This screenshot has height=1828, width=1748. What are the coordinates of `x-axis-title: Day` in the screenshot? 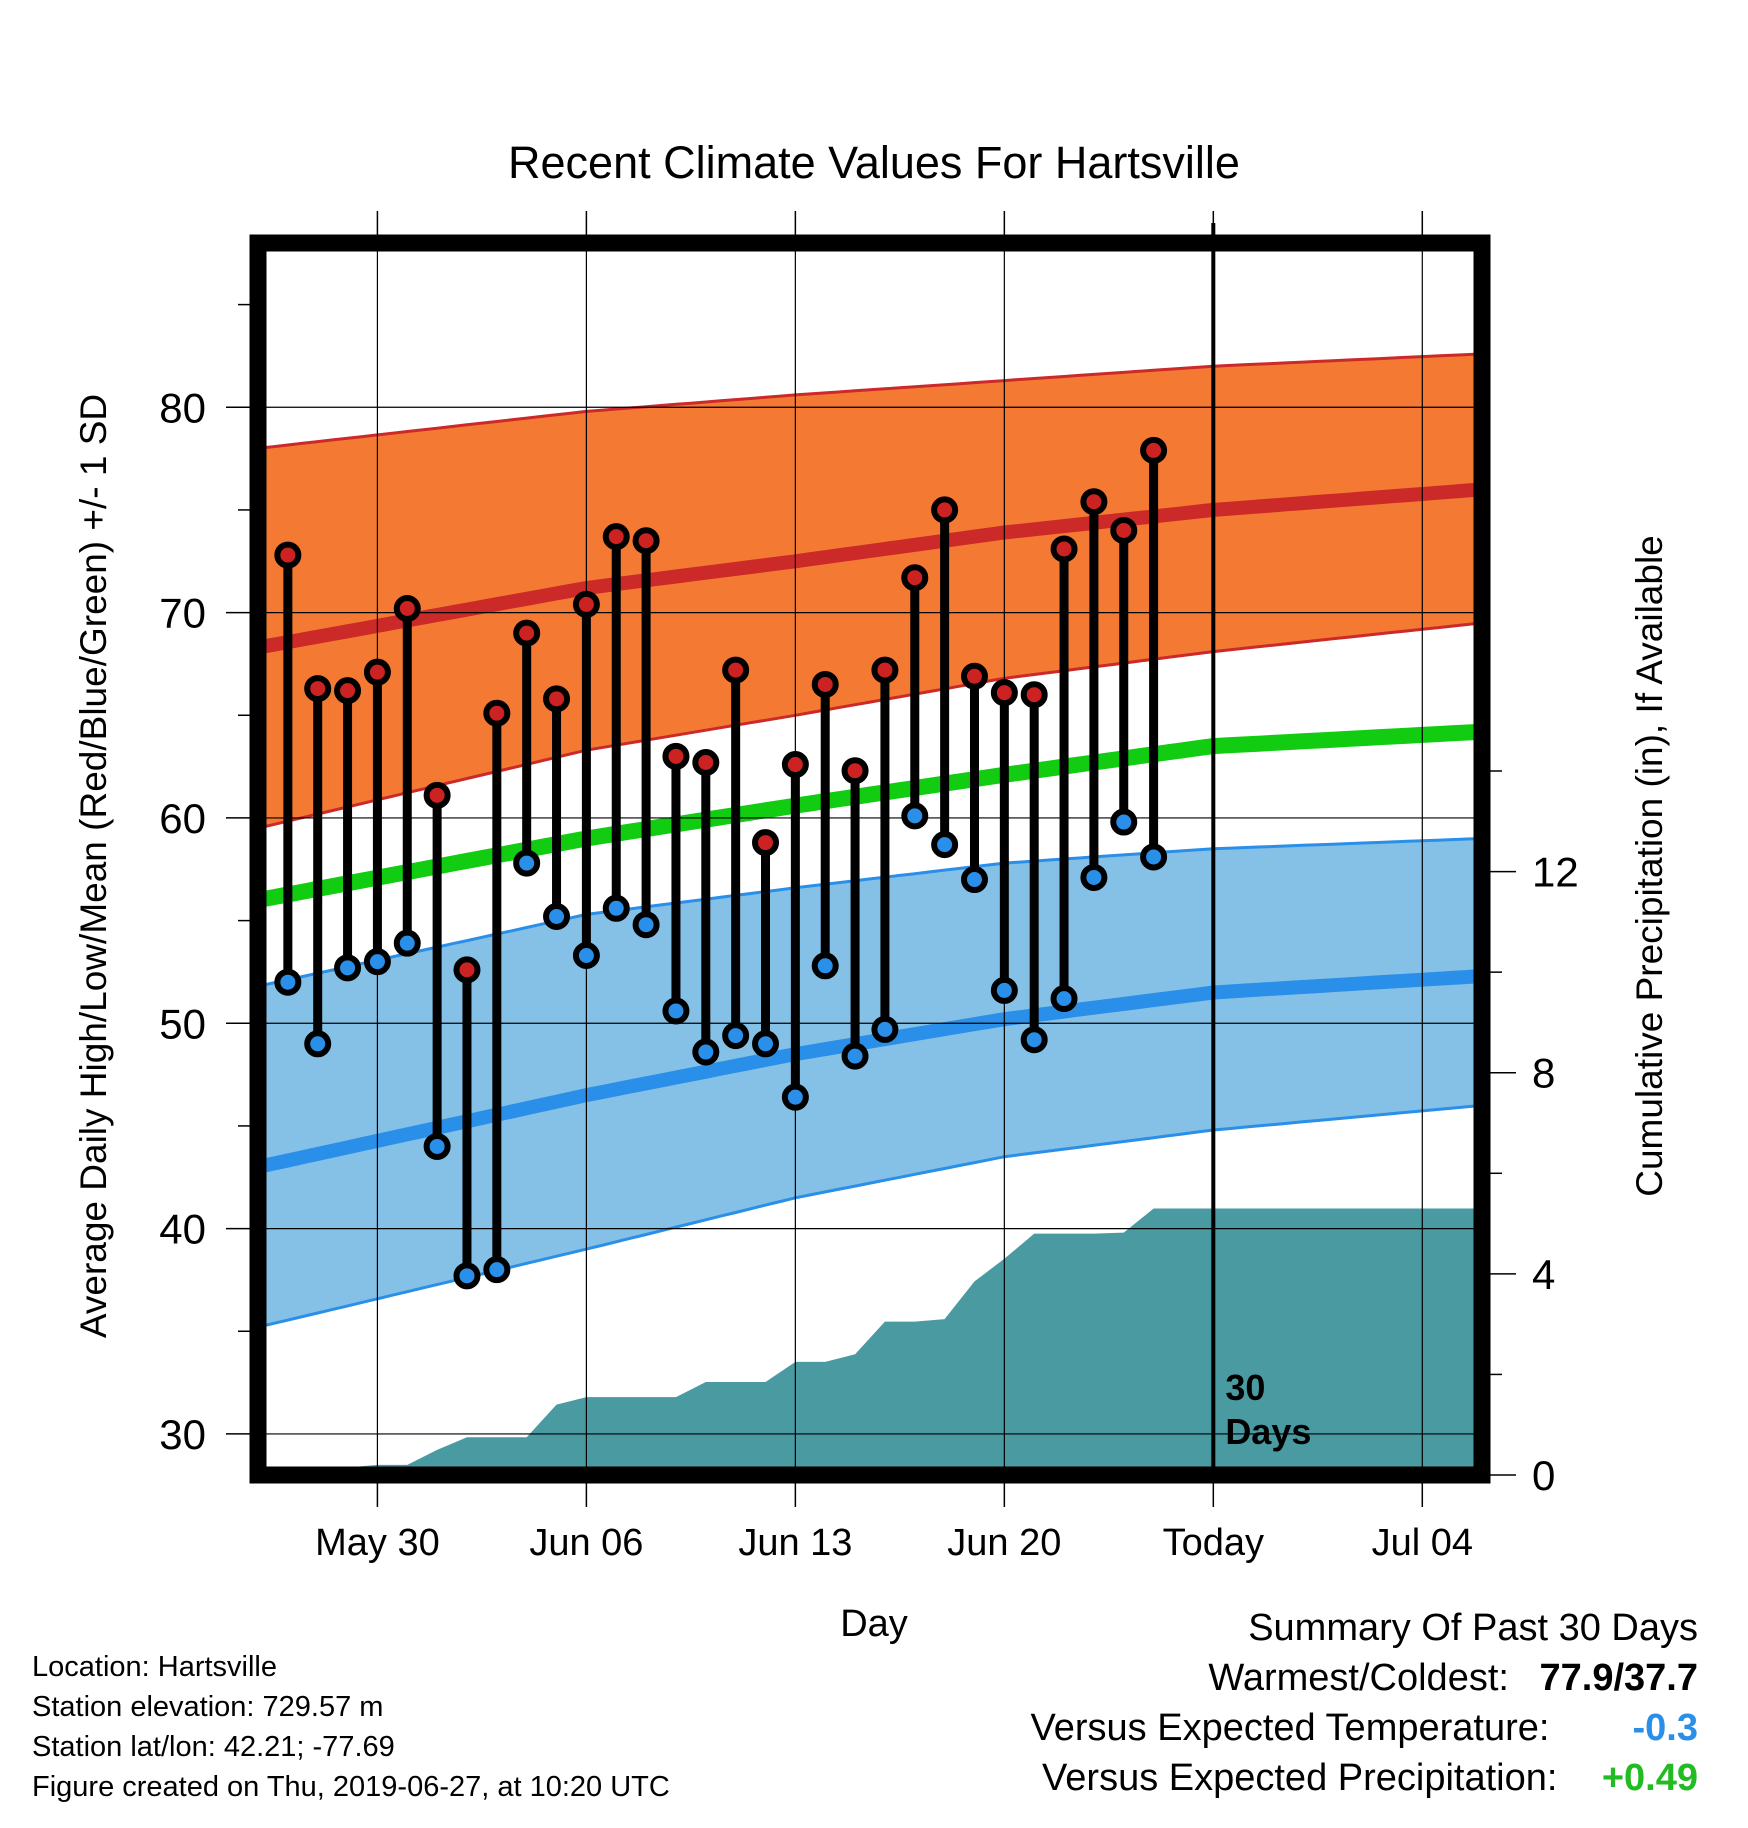 It's located at (874, 1624).